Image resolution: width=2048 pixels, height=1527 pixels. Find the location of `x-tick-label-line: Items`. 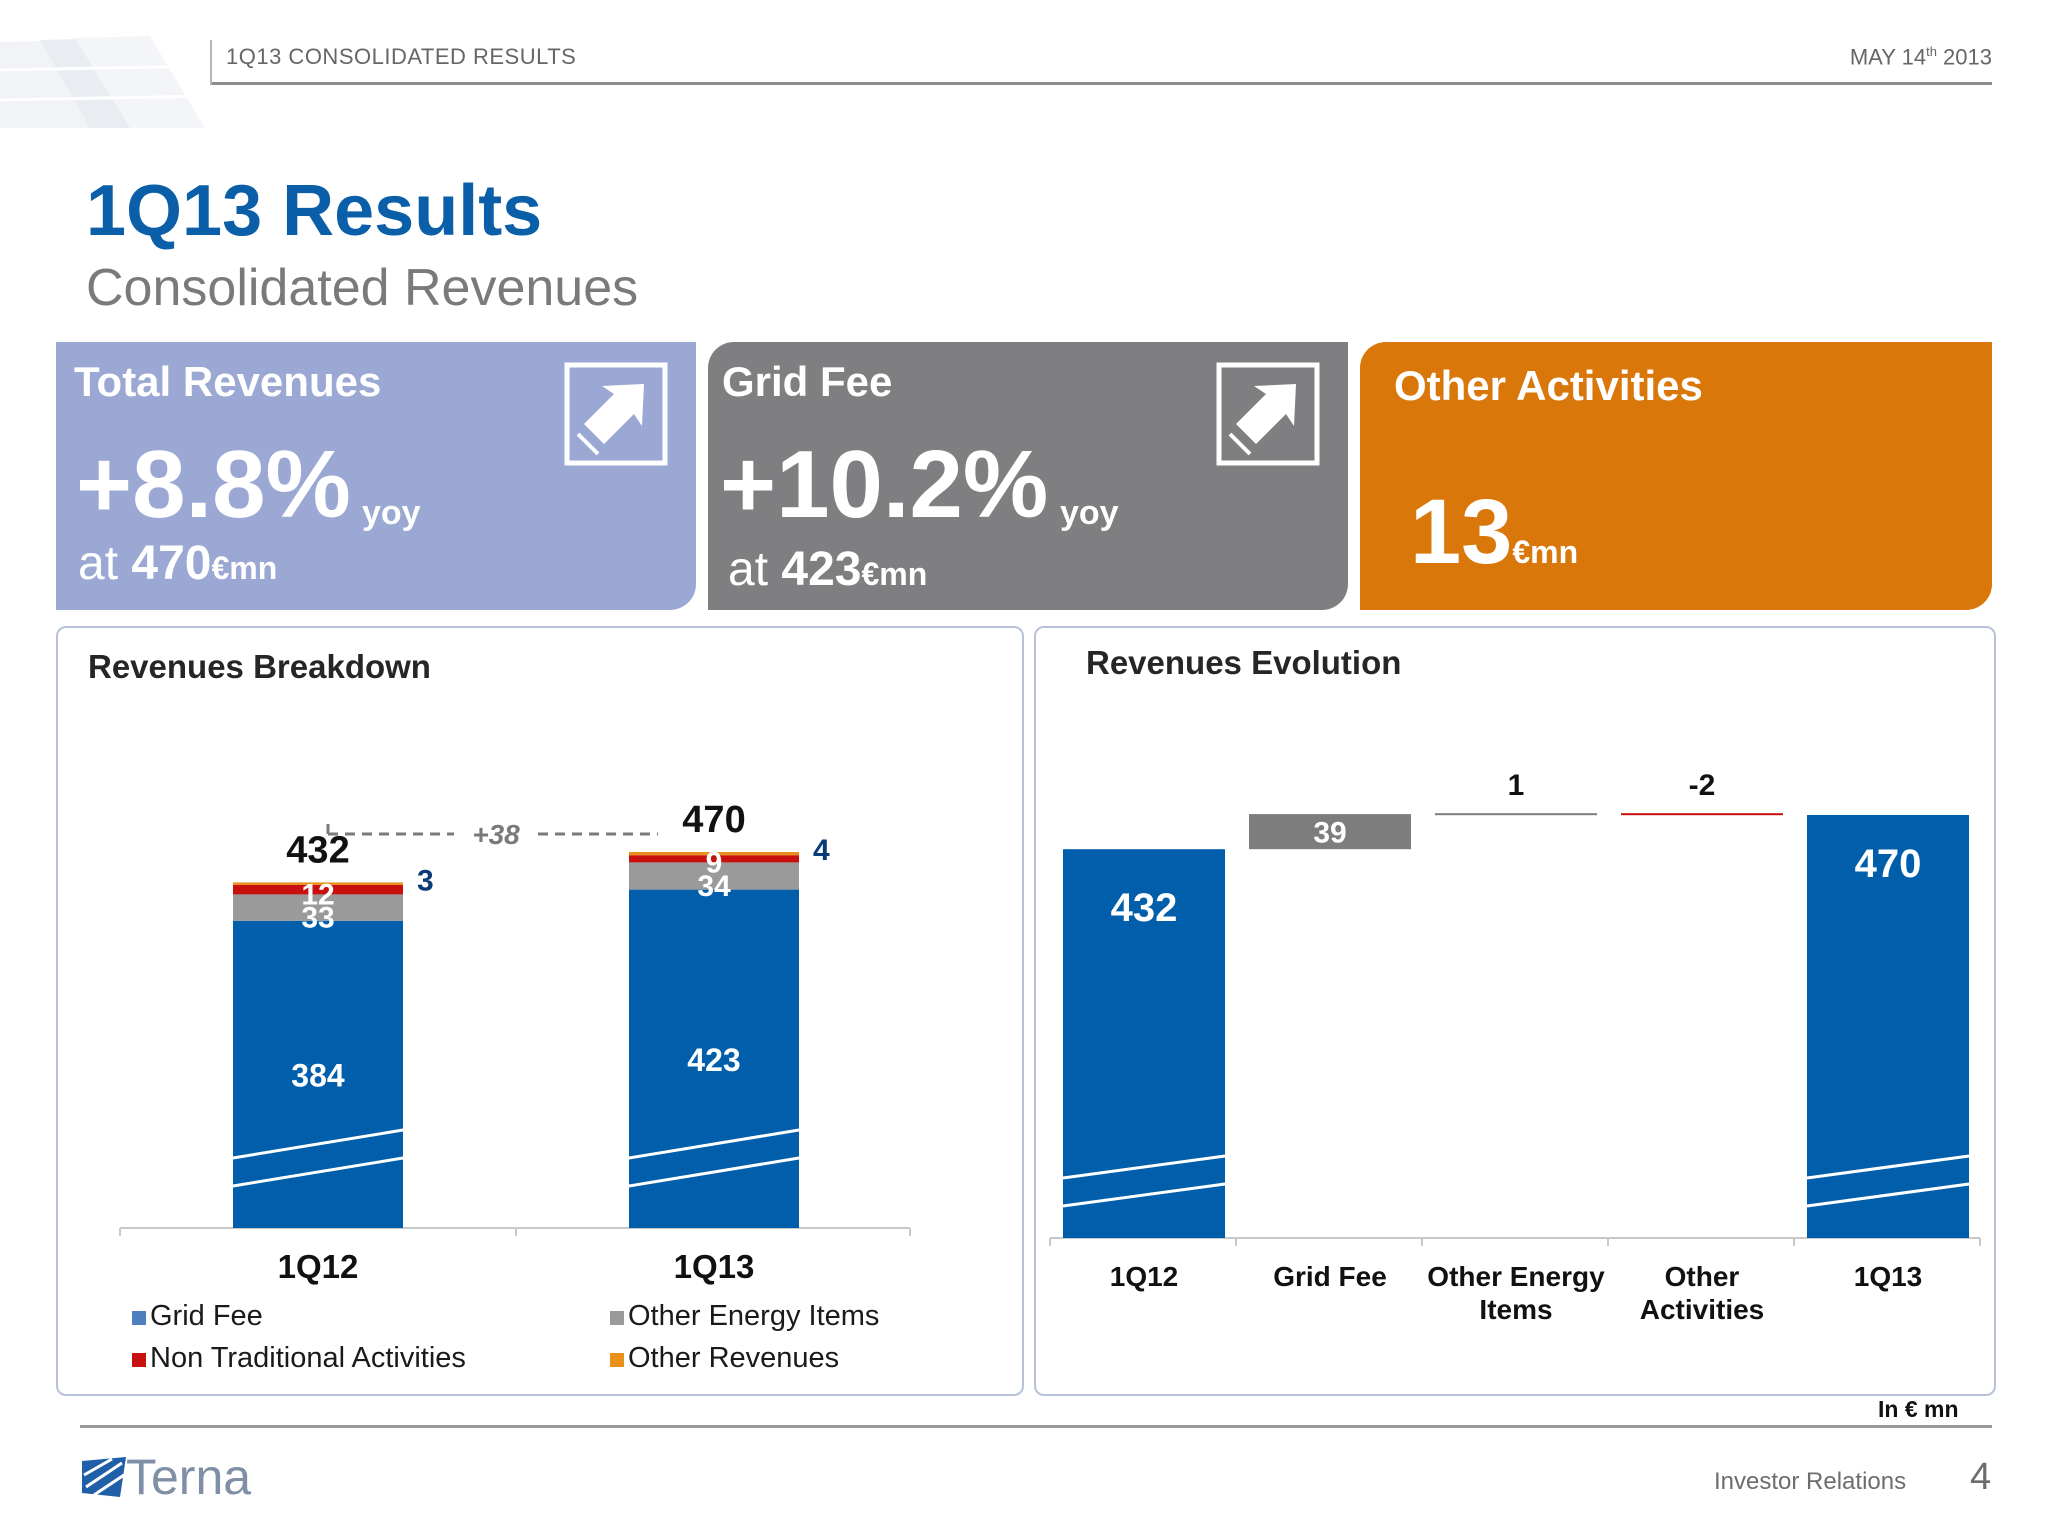

x-tick-label-line: Items is located at coordinates (1515, 1309).